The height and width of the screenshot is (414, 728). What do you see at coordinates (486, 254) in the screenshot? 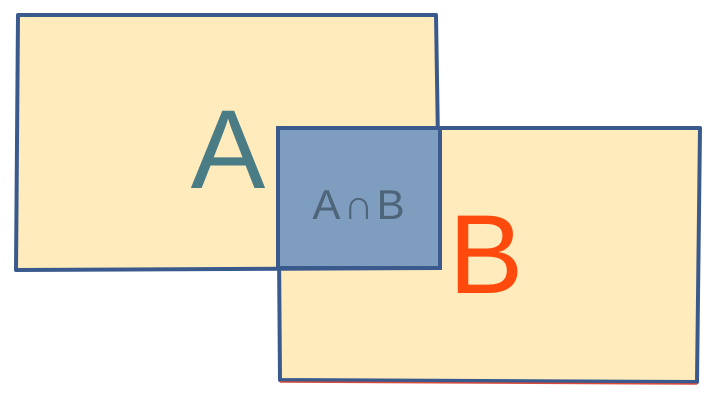
I see `set-b-label: B` at bounding box center [486, 254].